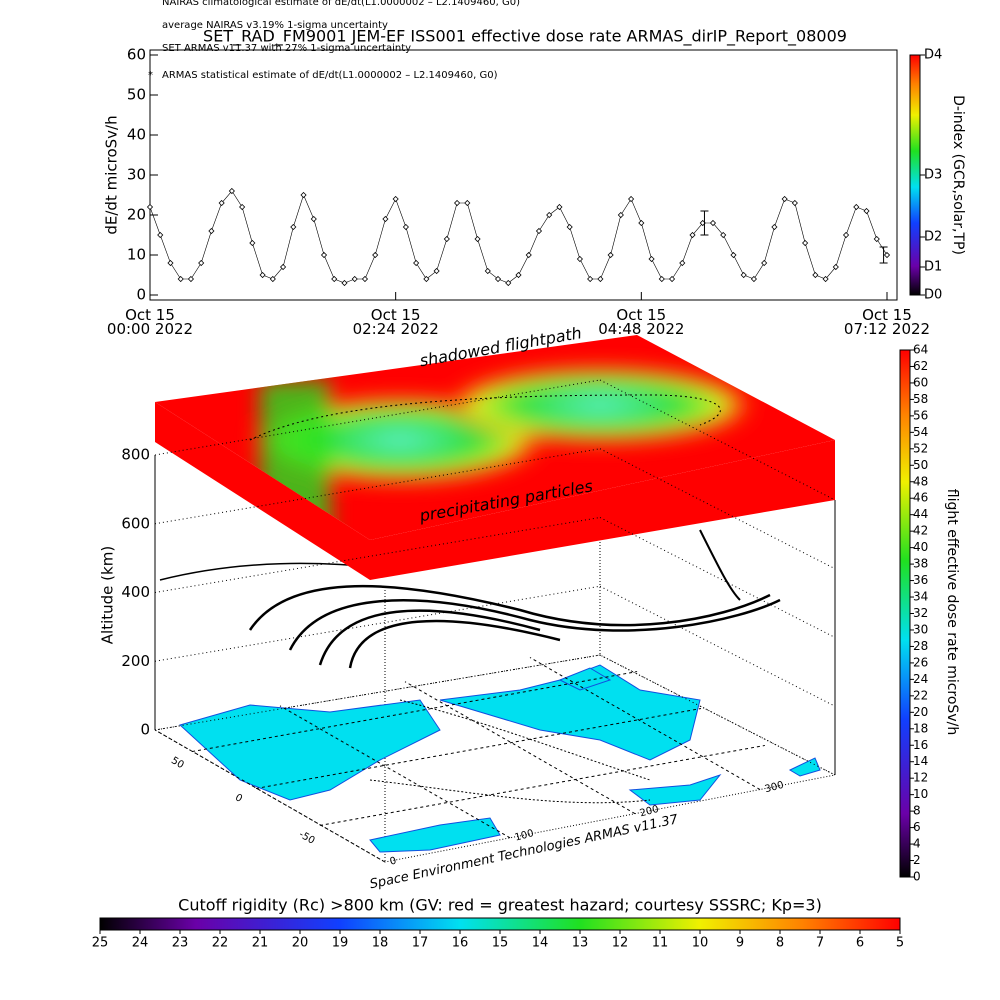 Image resolution: width=1000 pixels, height=1000 pixels. Describe the element at coordinates (100, 943) in the screenshot. I see `colorbar-tick-label: 25` at that location.